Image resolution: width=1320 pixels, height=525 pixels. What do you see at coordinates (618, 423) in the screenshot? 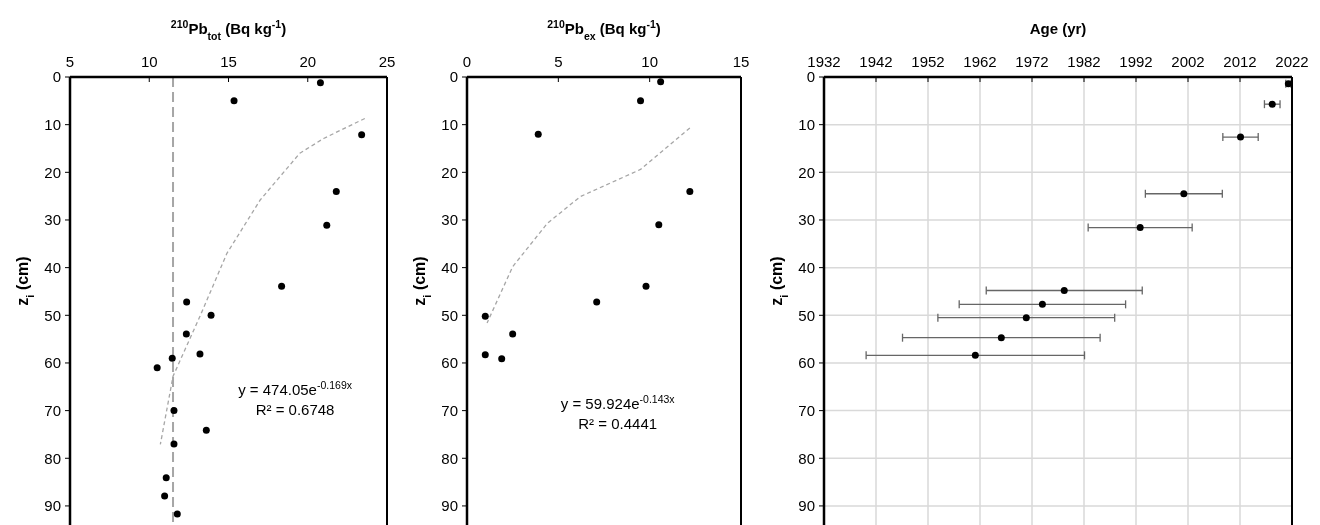
I see `annotation: R² = 0.4441` at bounding box center [618, 423].